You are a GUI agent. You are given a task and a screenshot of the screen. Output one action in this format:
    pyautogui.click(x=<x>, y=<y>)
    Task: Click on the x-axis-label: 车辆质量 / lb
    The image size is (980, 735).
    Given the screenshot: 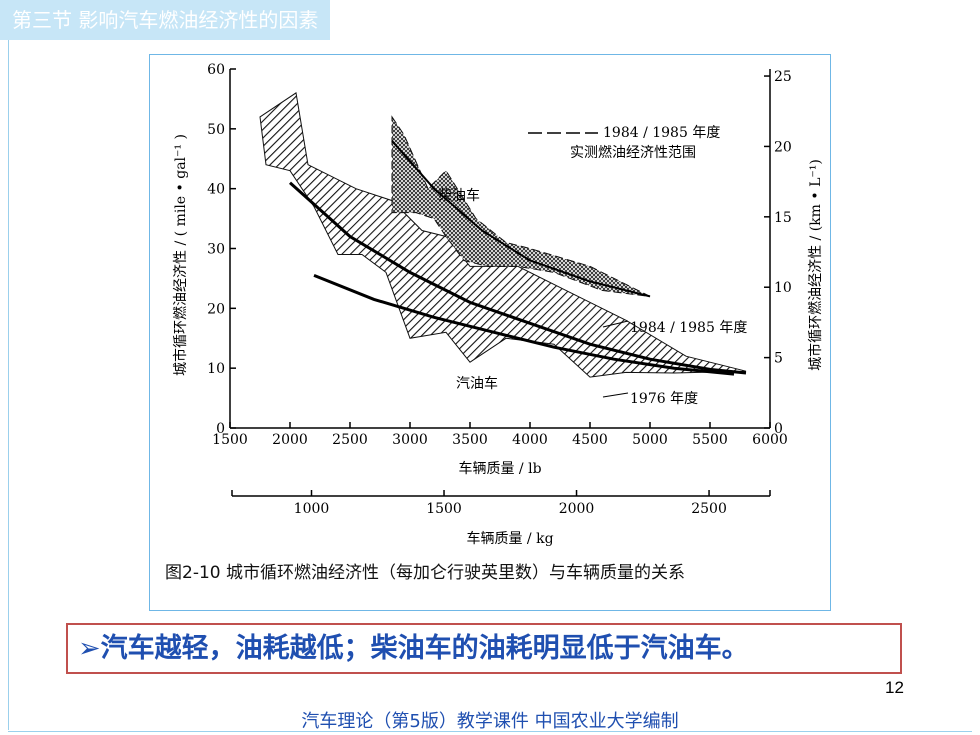 What is the action you would take?
    pyautogui.click(x=499, y=468)
    